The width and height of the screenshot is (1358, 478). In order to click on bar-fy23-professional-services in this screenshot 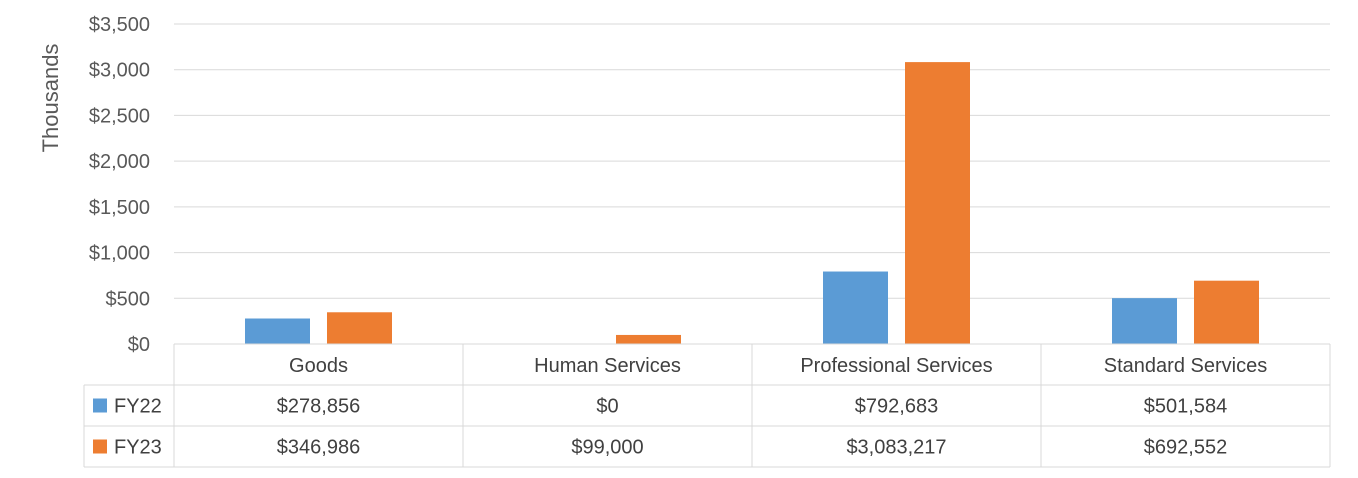, I will do `click(937, 203)`.